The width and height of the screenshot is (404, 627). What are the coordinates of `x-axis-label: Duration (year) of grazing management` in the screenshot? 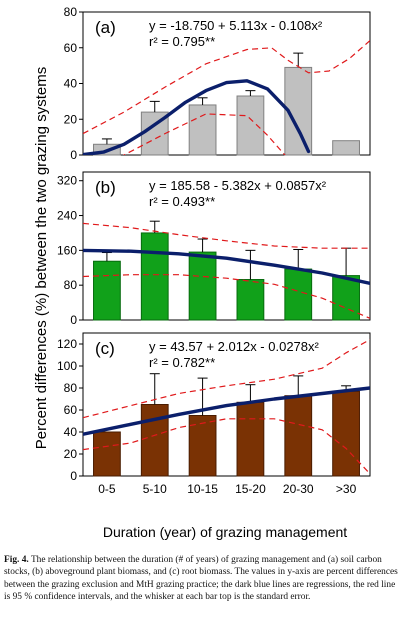 It's located at (225, 532).